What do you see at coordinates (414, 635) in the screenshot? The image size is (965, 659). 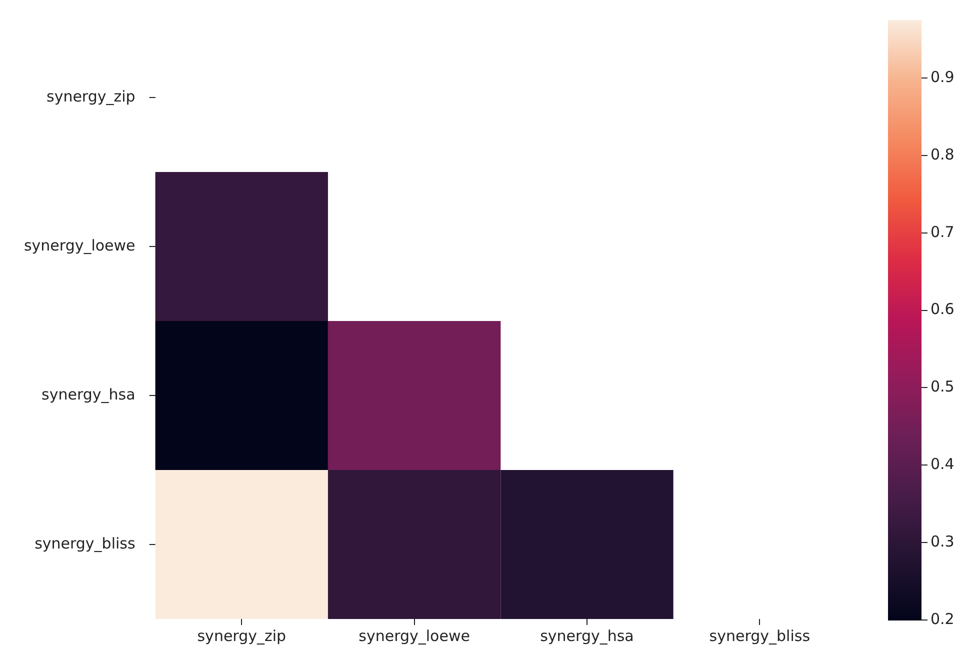 I see `x-tick-label: synergy_loewe` at bounding box center [414, 635].